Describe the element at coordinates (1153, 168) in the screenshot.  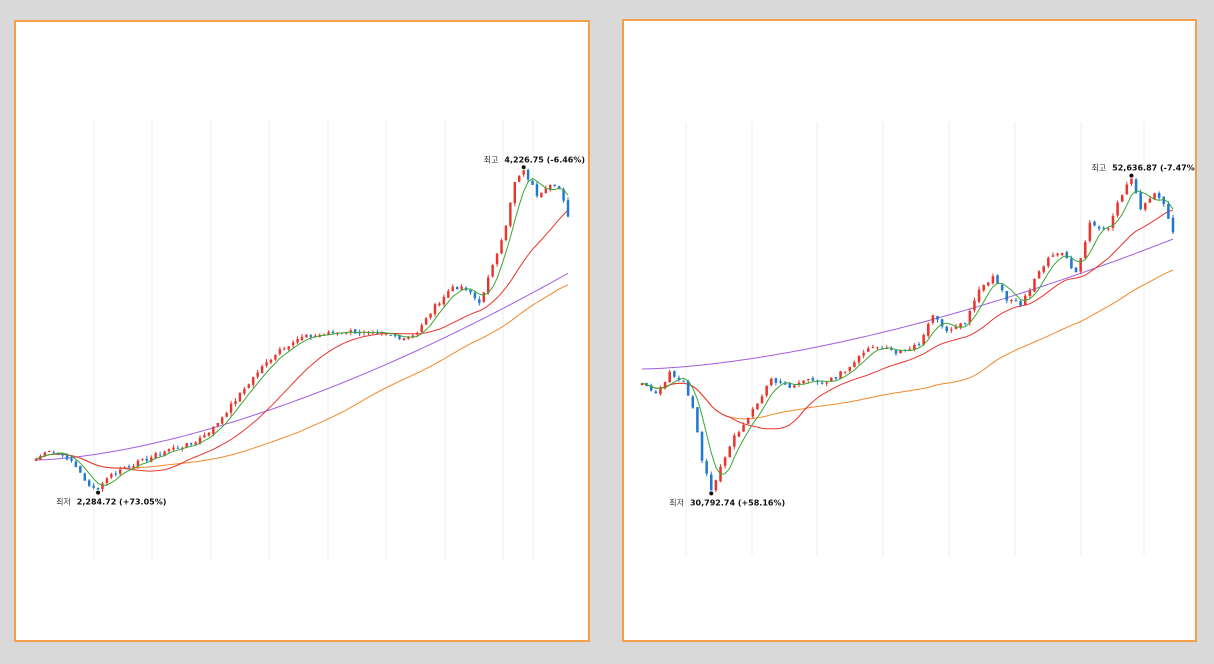
I see `high-value: 52,636.87 (-7.47%)` at that location.